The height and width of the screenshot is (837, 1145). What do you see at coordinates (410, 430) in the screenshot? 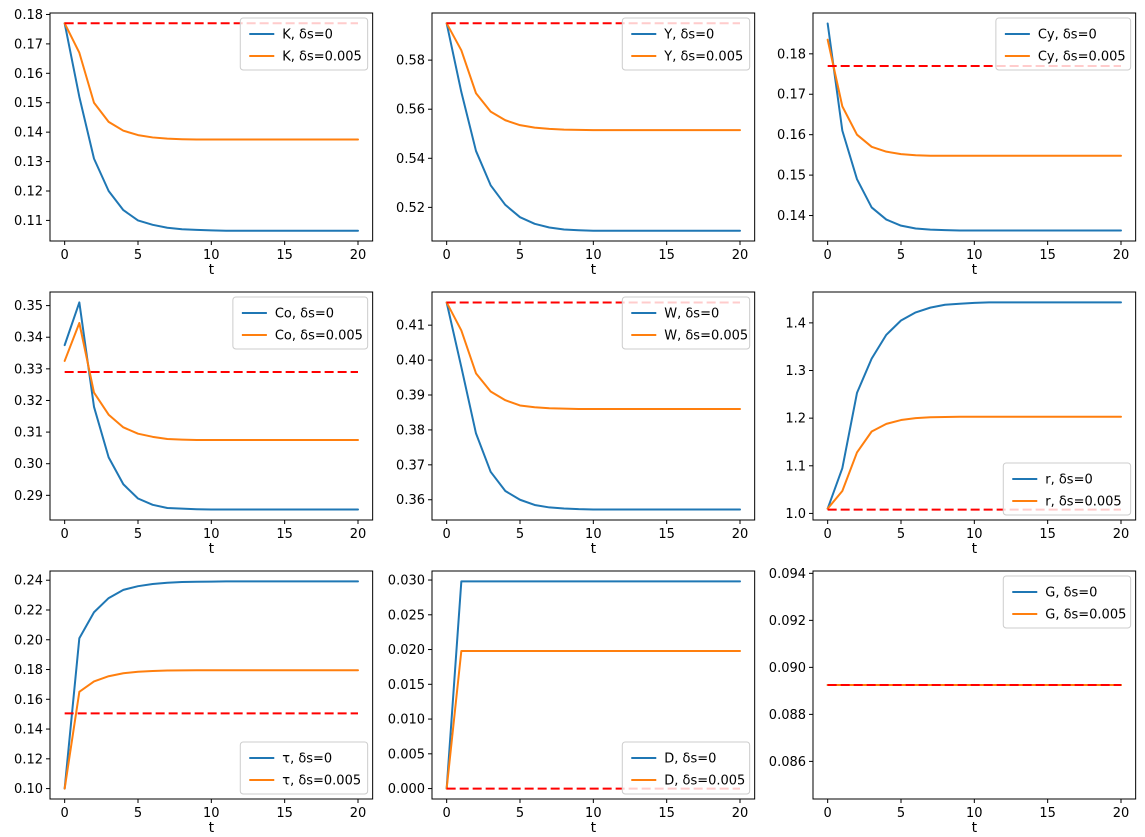
I see `y-tick-label: 0.38` at bounding box center [410, 430].